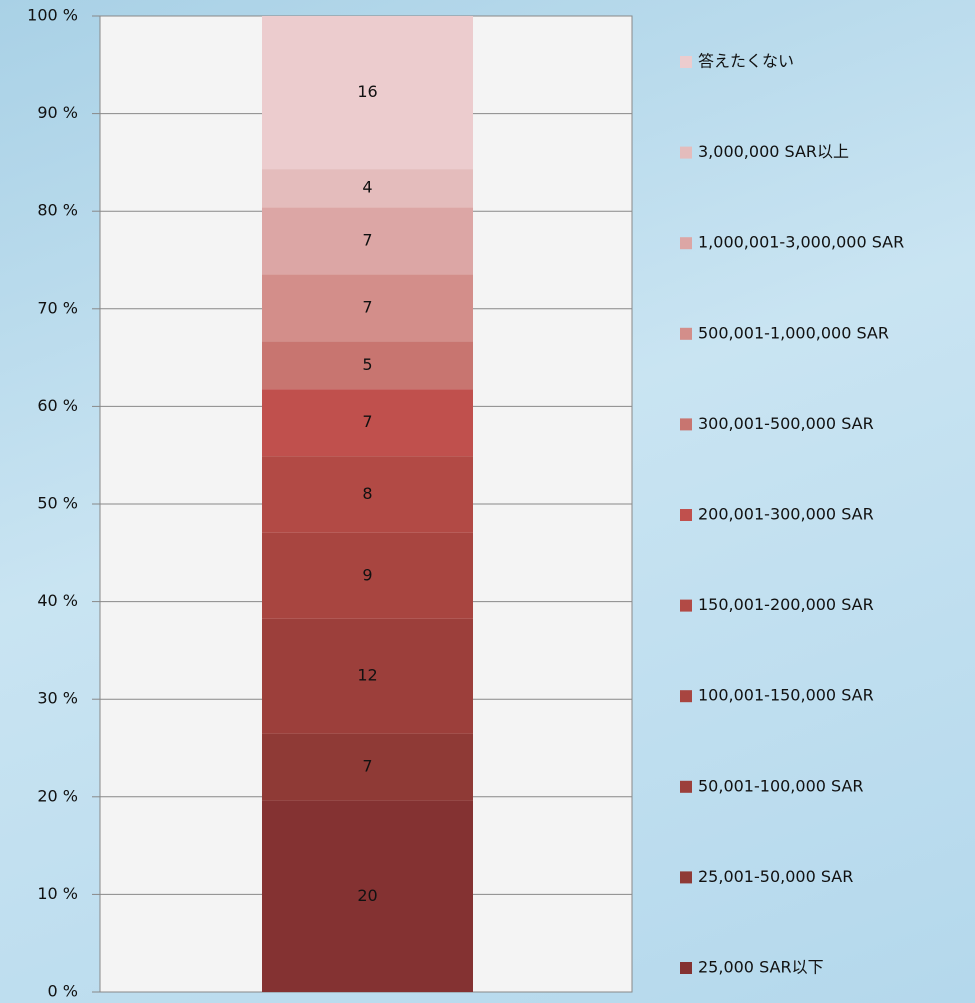 The height and width of the screenshot is (1003, 975). Describe the element at coordinates (57, 210) in the screenshot. I see `y-tick-label: 80 %` at that location.